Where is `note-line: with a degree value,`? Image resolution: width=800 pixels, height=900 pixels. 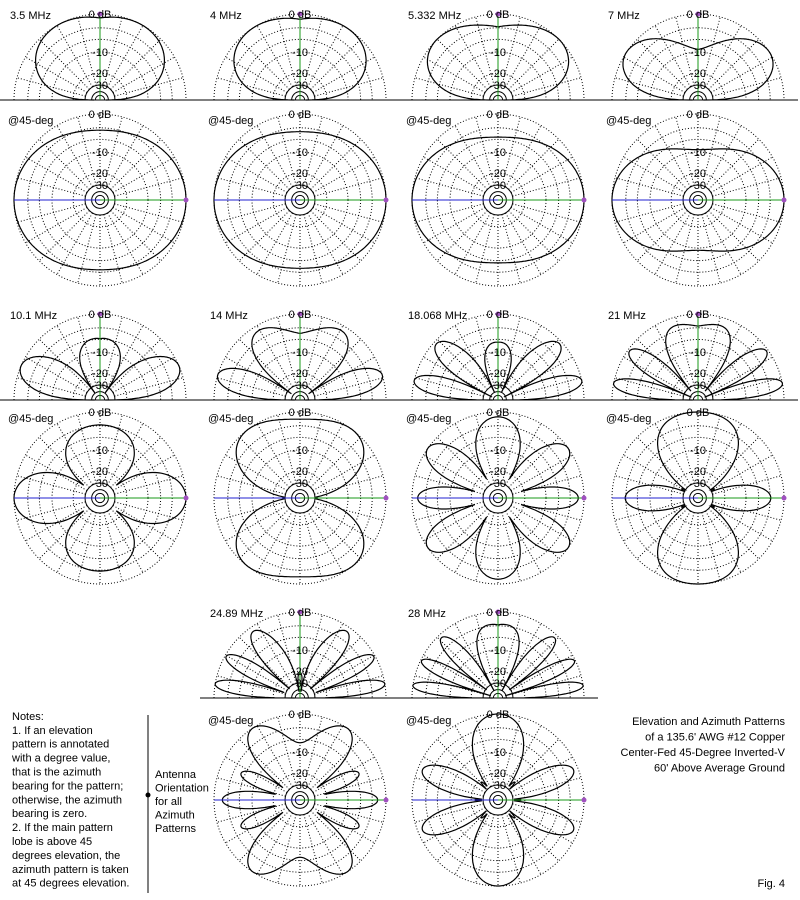
note-line: with a degree value, is located at coordinates (60, 759).